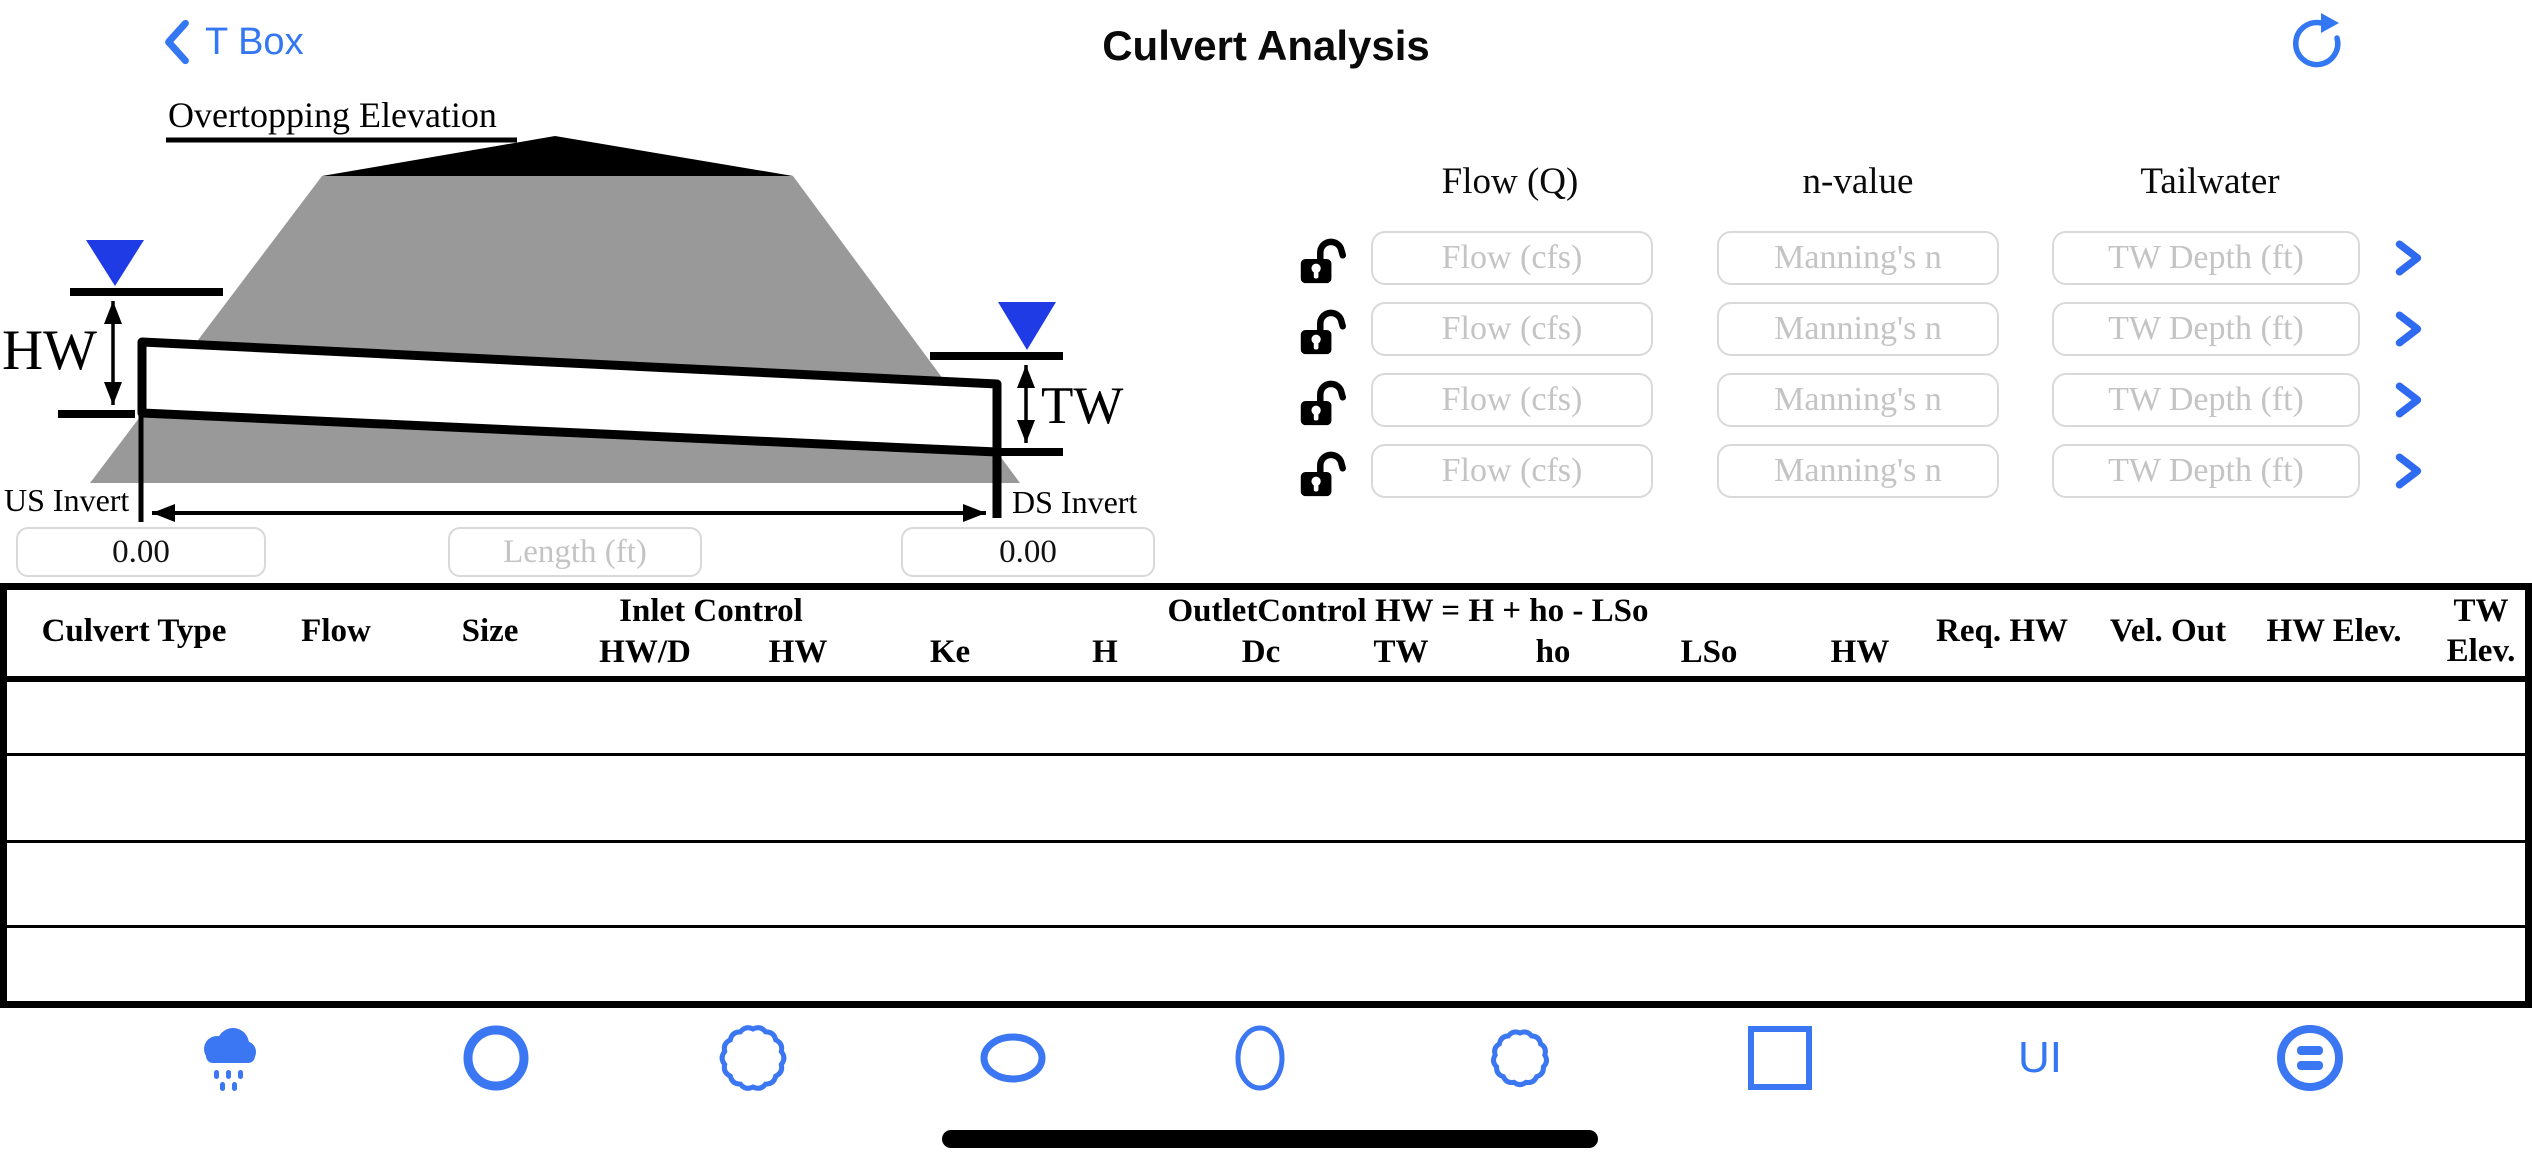 Image resolution: width=2532 pixels, height=1170 pixels. I want to click on col-flow: Flow, so click(336, 631).